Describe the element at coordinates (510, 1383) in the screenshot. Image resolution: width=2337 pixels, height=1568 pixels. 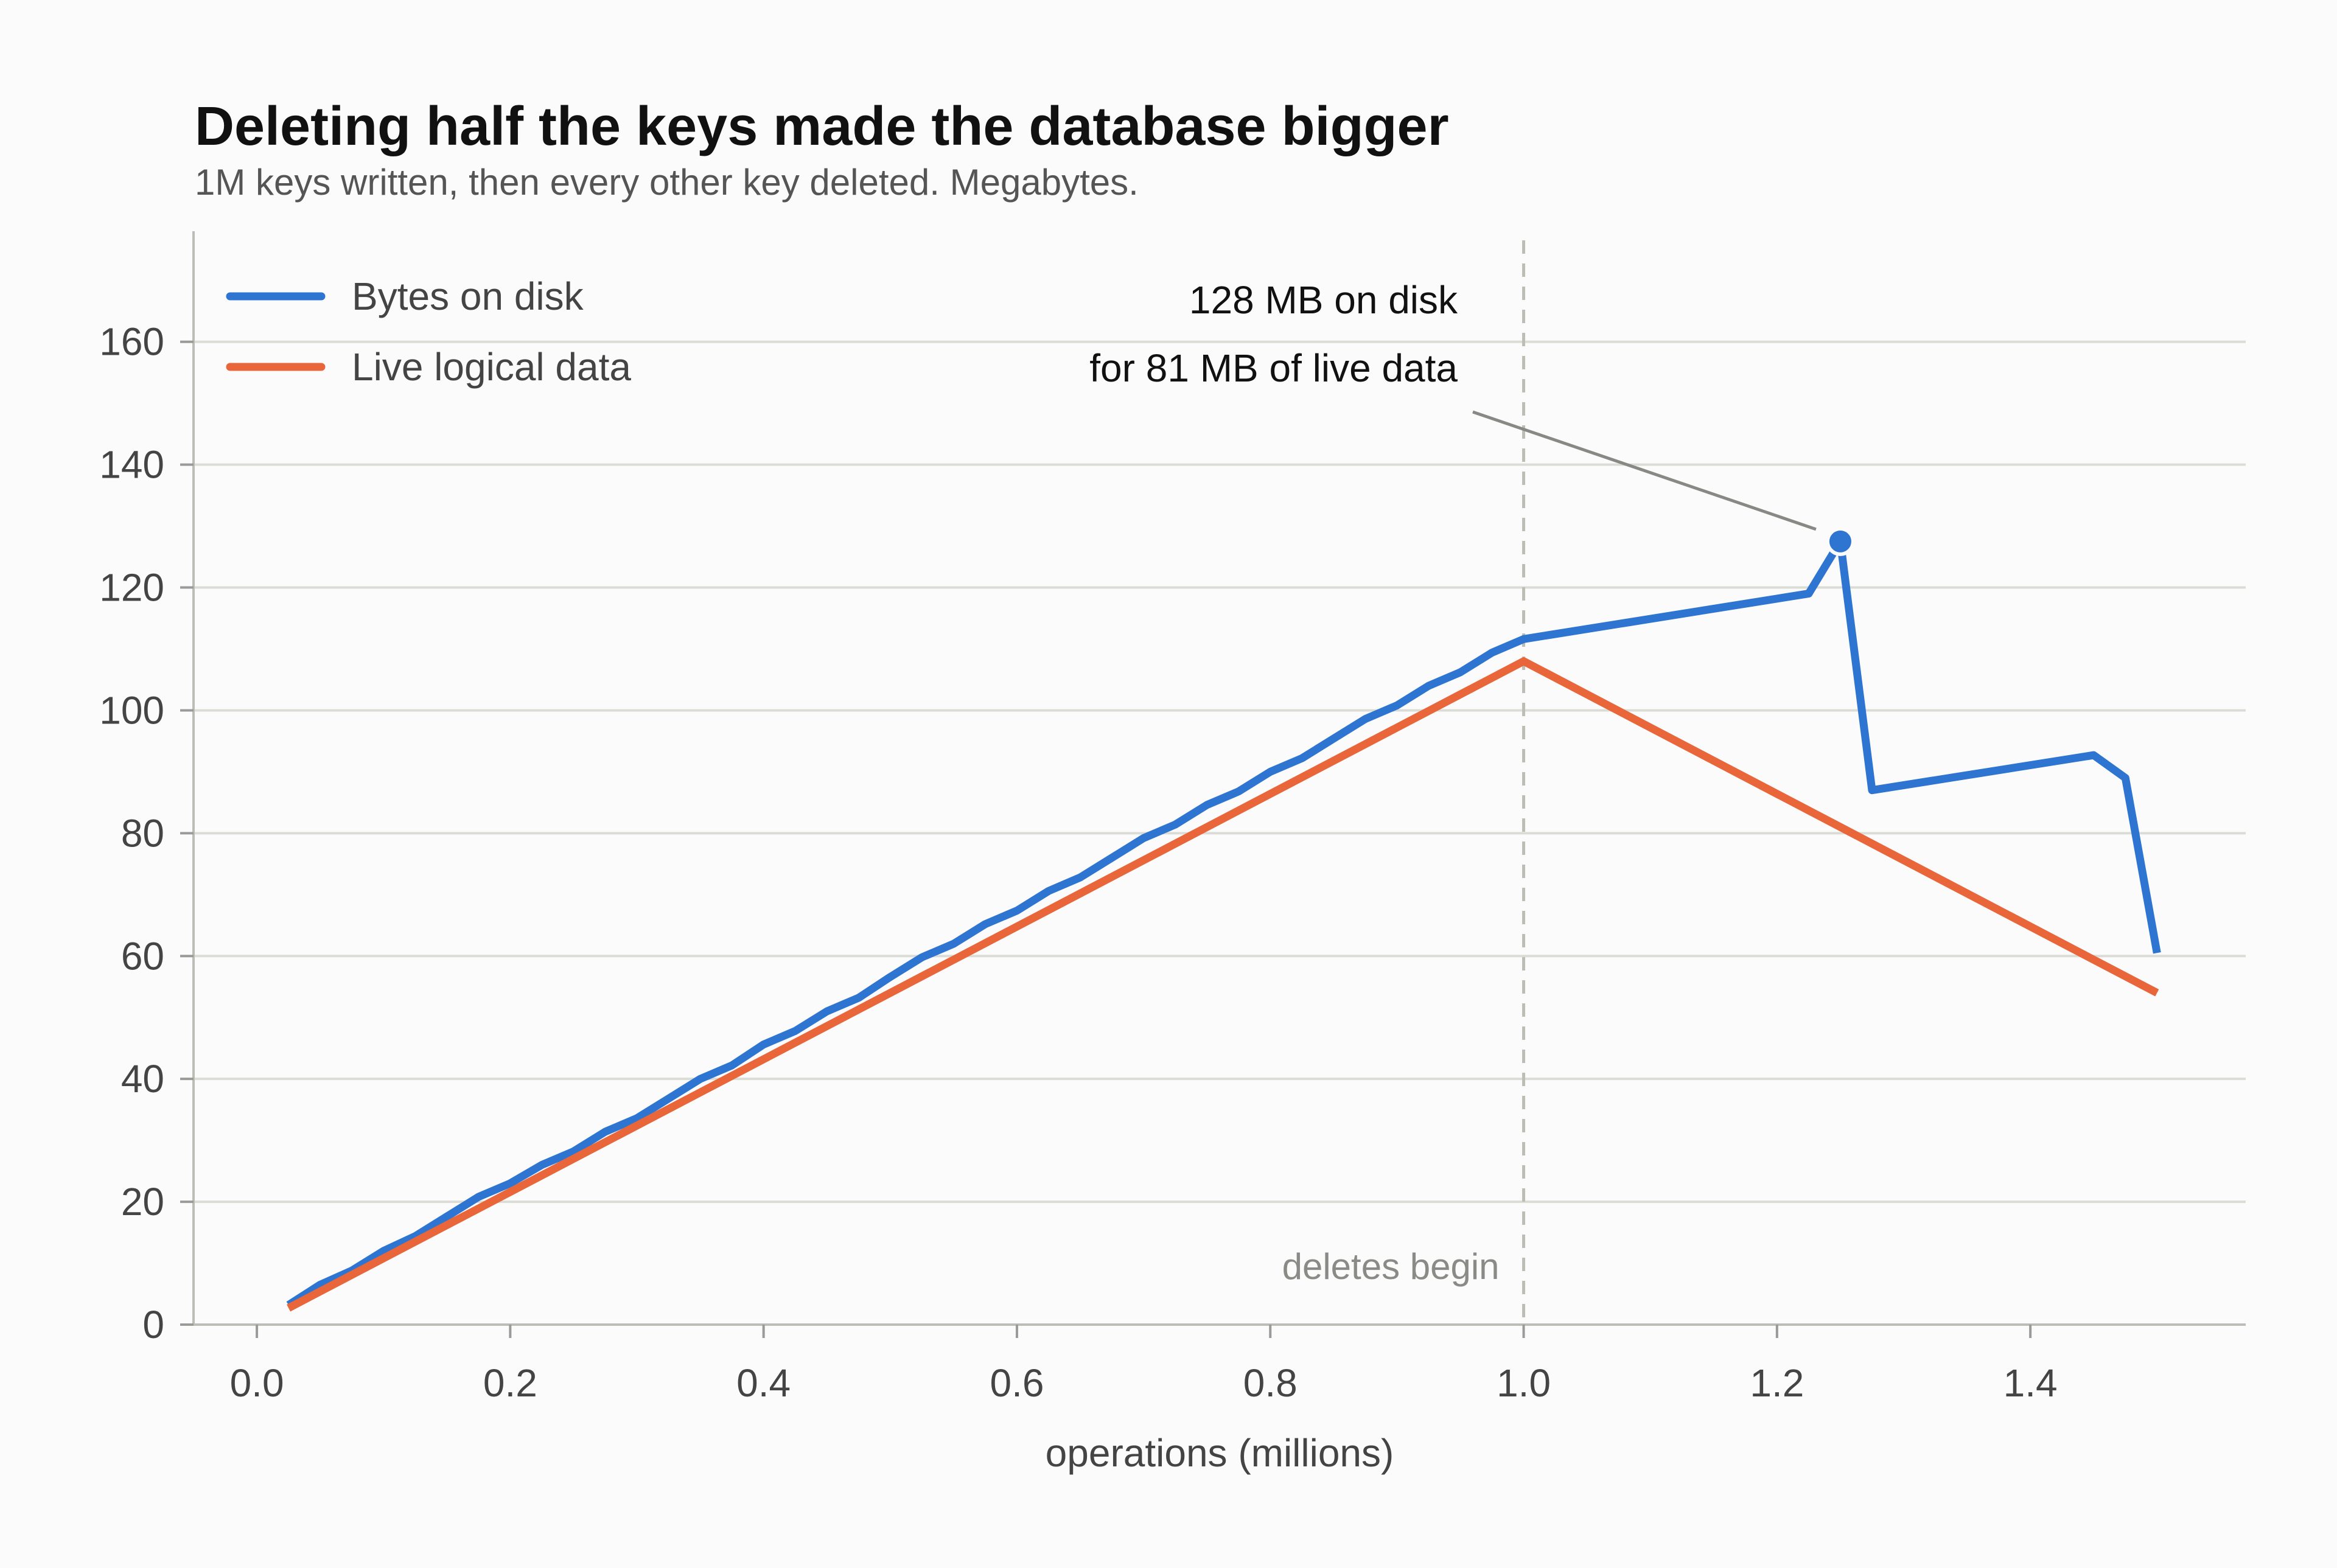
I see `x-tick-label: 0.2` at that location.